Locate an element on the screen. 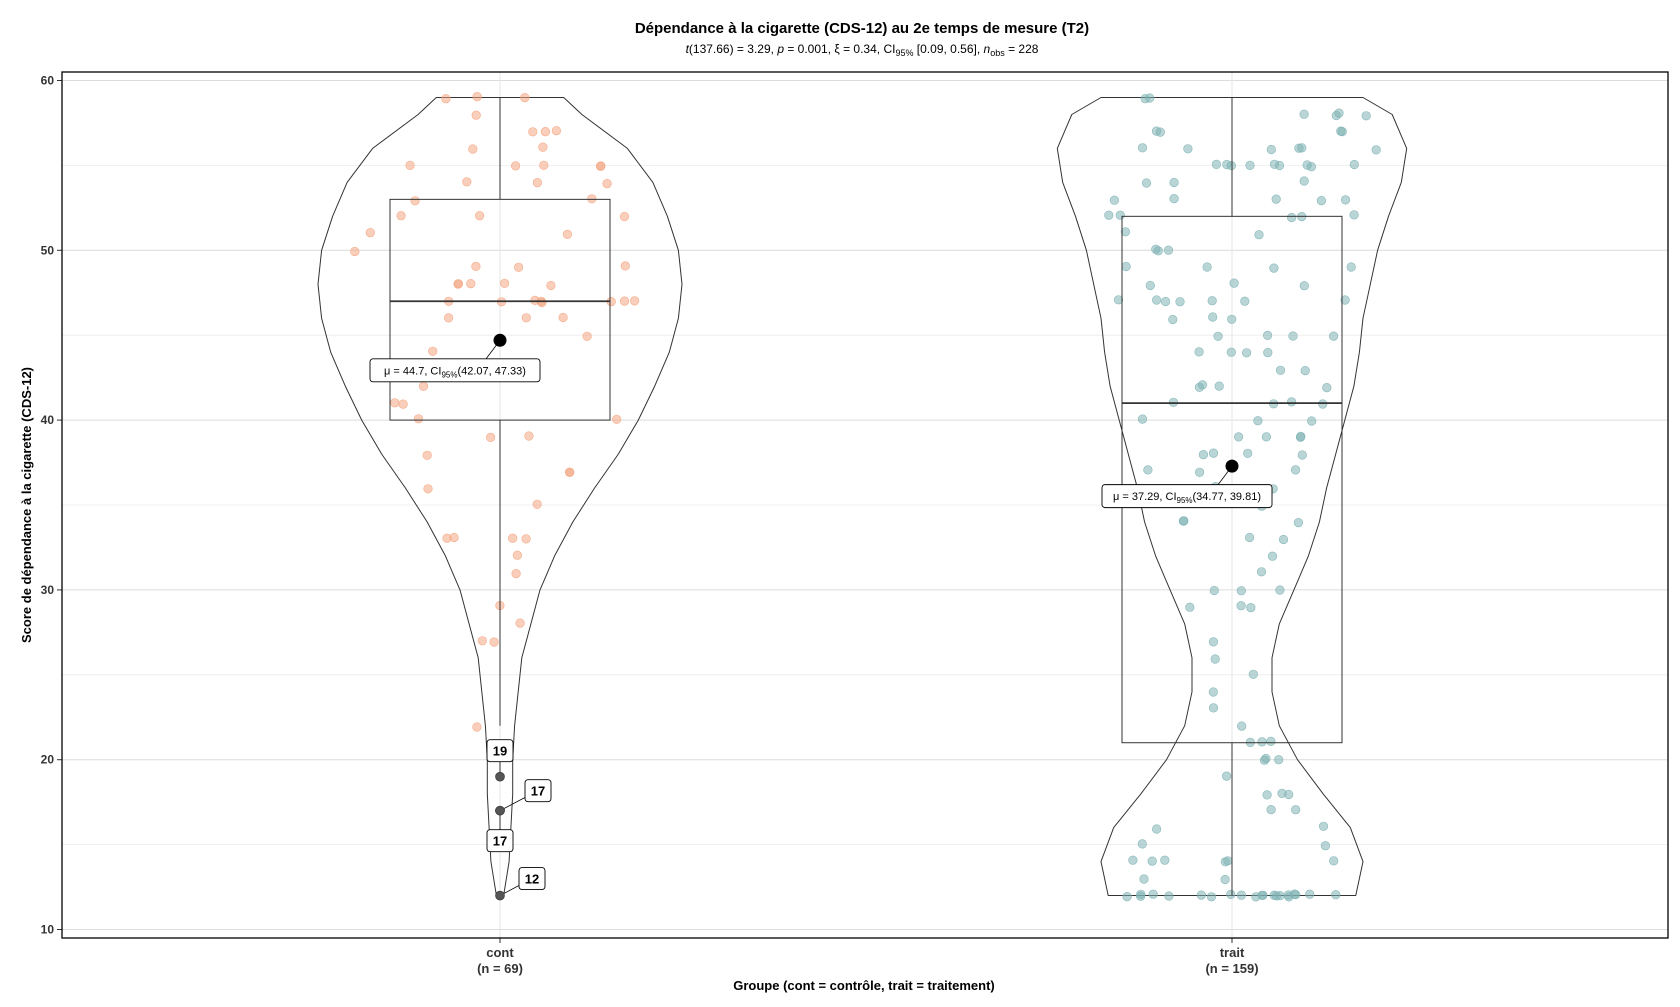 The image size is (1680, 1007). box-trait is located at coordinates (1232, 479).